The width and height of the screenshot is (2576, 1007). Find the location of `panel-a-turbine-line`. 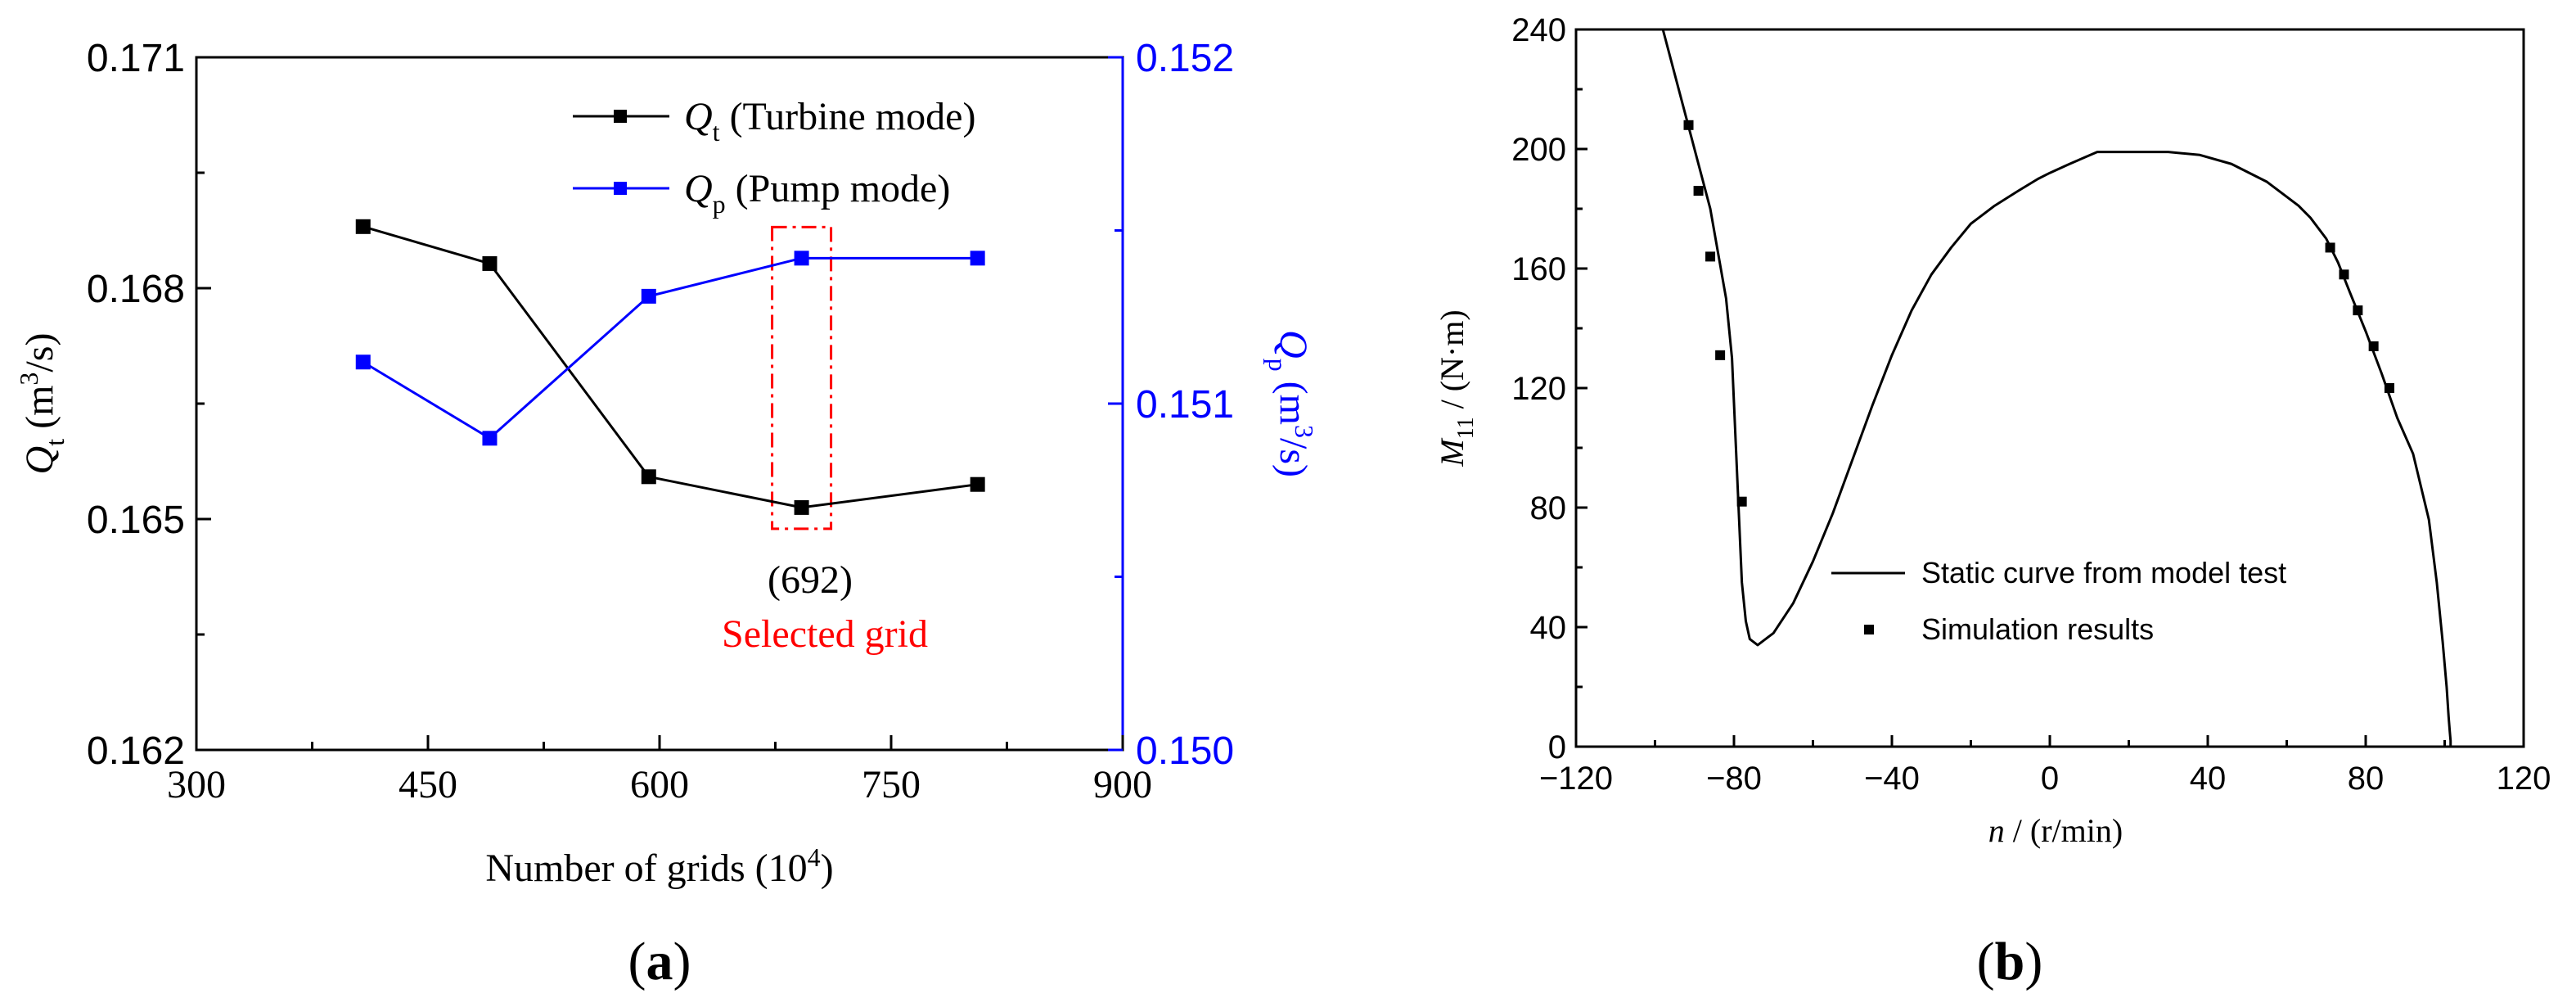

panel-a-turbine-line is located at coordinates (671, 367).